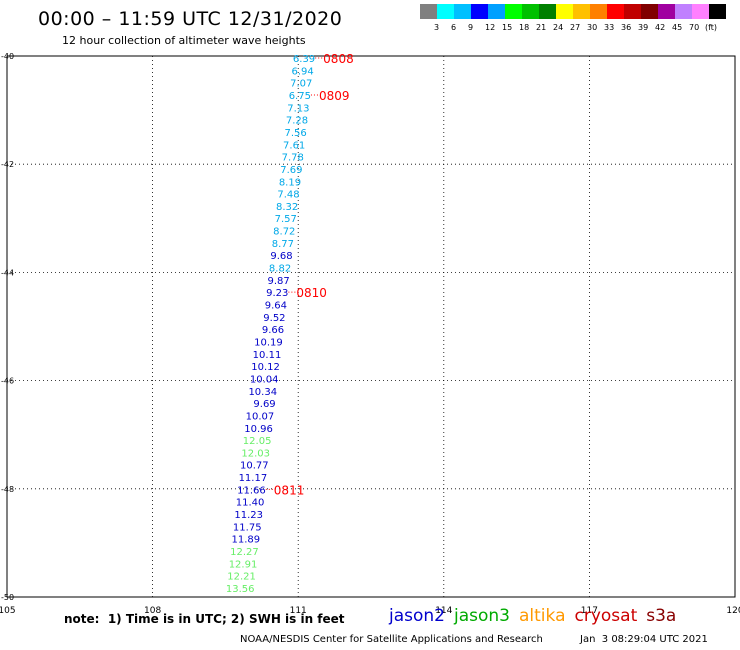  What do you see at coordinates (264, 404) in the screenshot?
I see `wave-height-value: 9.69` at bounding box center [264, 404].